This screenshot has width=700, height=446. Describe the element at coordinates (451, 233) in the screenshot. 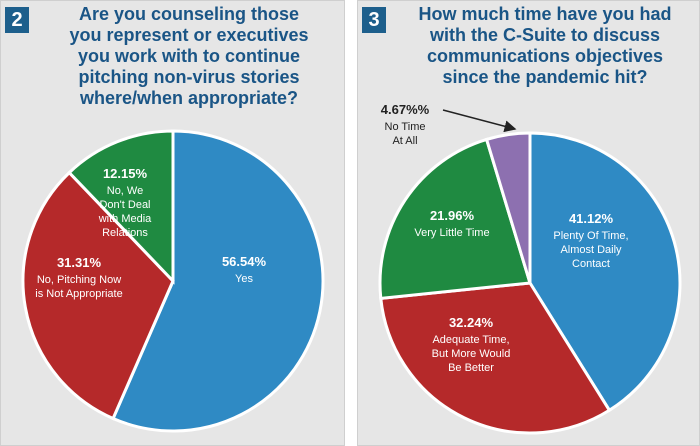

I see `slice-category-label: Very Little Time` at that location.